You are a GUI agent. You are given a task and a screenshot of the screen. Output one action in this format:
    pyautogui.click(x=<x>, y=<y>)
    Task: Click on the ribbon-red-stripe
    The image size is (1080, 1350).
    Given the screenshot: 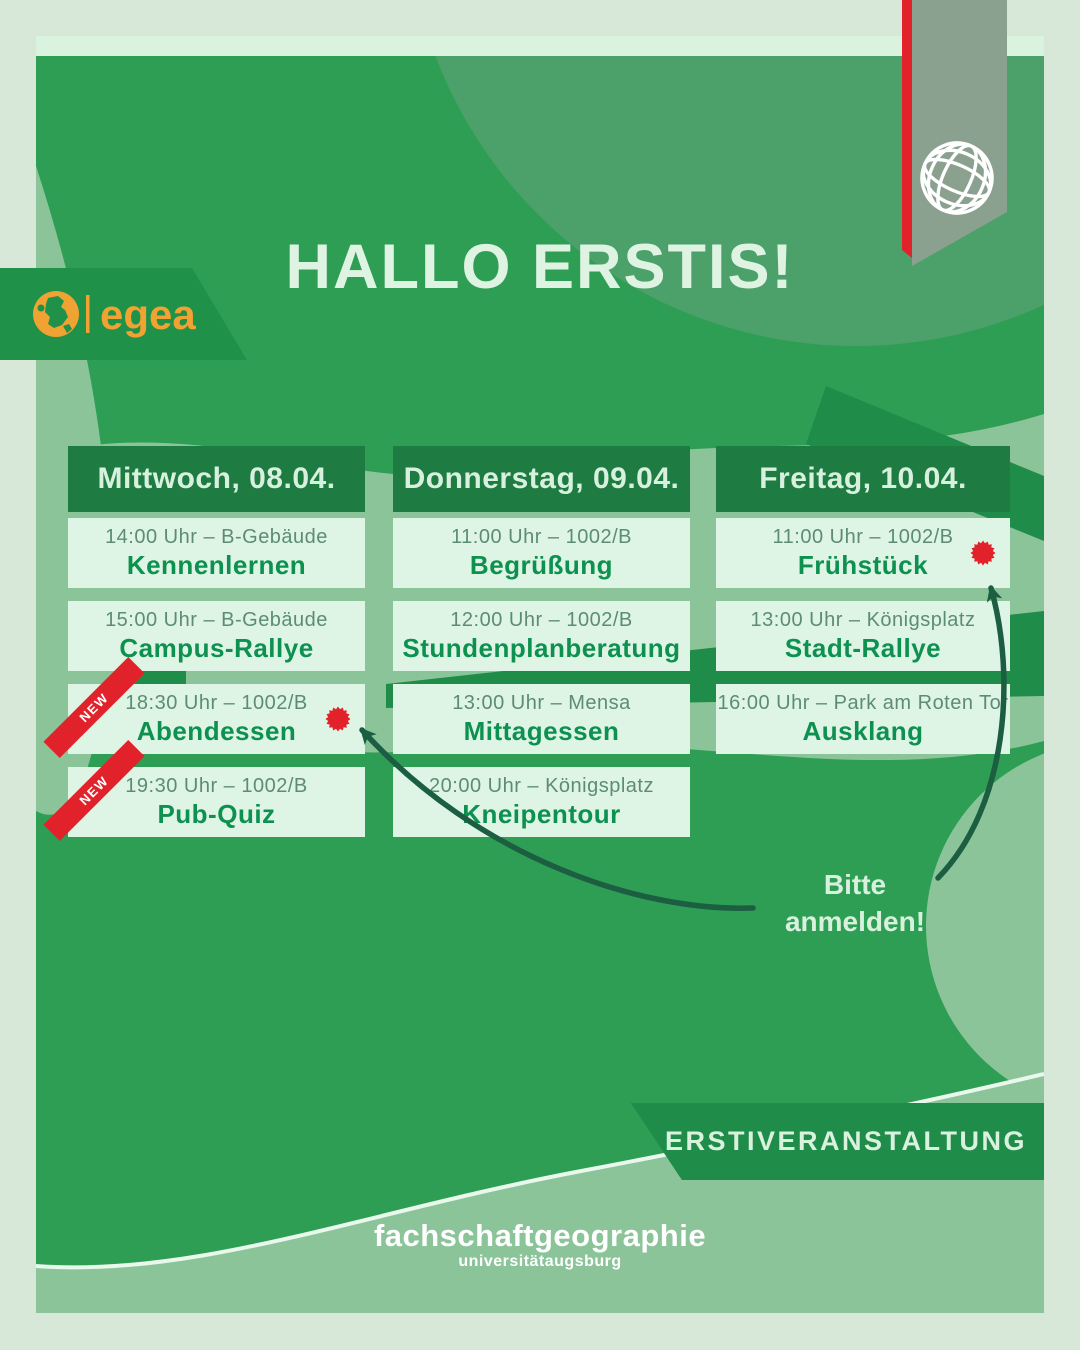 What is the action you would take?
    pyautogui.click(x=907, y=129)
    